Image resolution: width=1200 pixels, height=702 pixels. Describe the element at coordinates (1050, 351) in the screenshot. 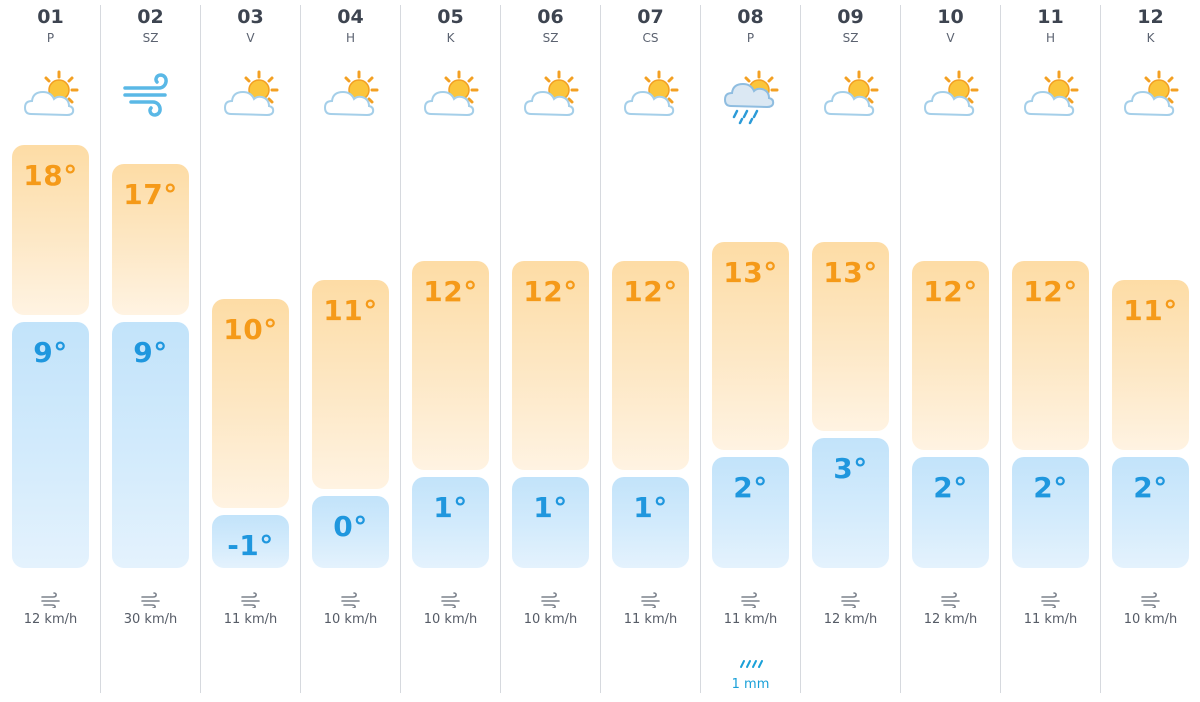

I see `forecast-day-column: 11 H 12° 2° 11 km/h` at that location.